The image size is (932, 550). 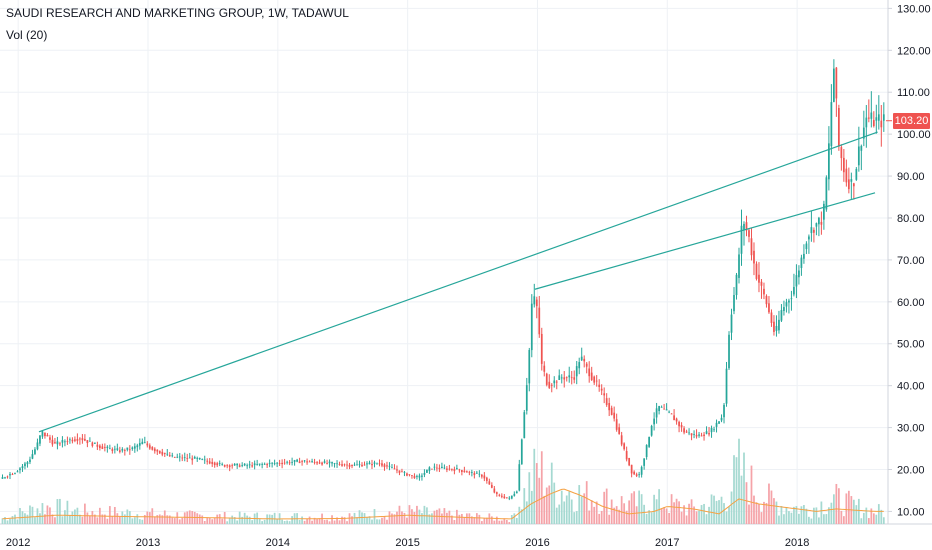 What do you see at coordinates (911, 471) in the screenshot?
I see `y-tick-label: 20.00` at bounding box center [911, 471].